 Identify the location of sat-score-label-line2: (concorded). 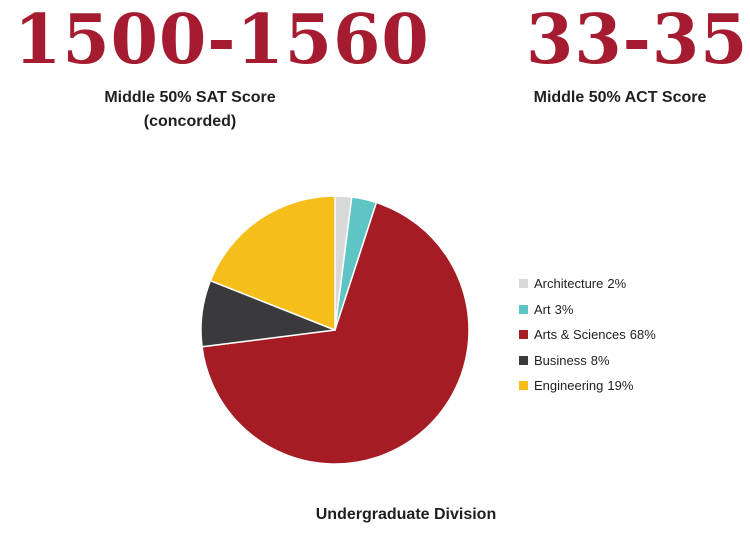
(190, 121).